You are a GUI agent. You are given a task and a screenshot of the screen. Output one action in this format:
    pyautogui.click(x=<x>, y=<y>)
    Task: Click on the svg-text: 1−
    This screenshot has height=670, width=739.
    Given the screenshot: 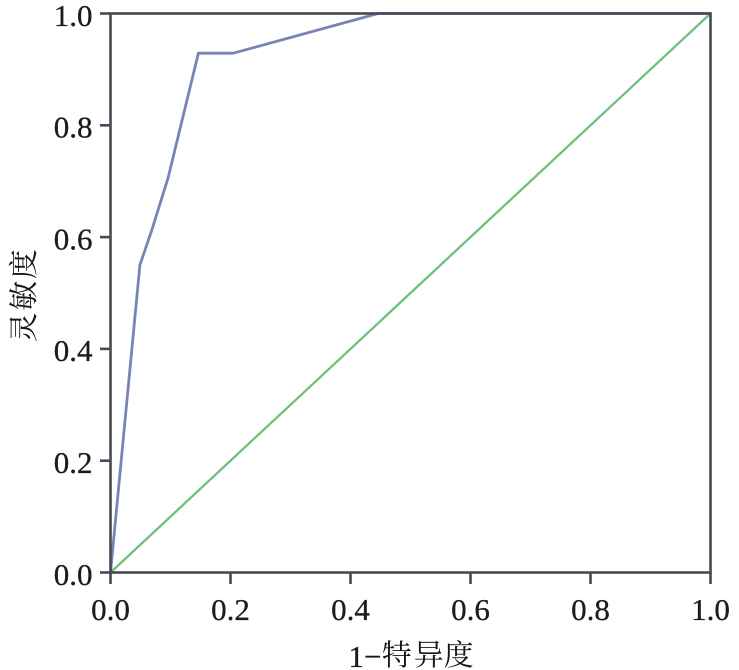 What is the action you would take?
    pyautogui.click(x=365, y=654)
    